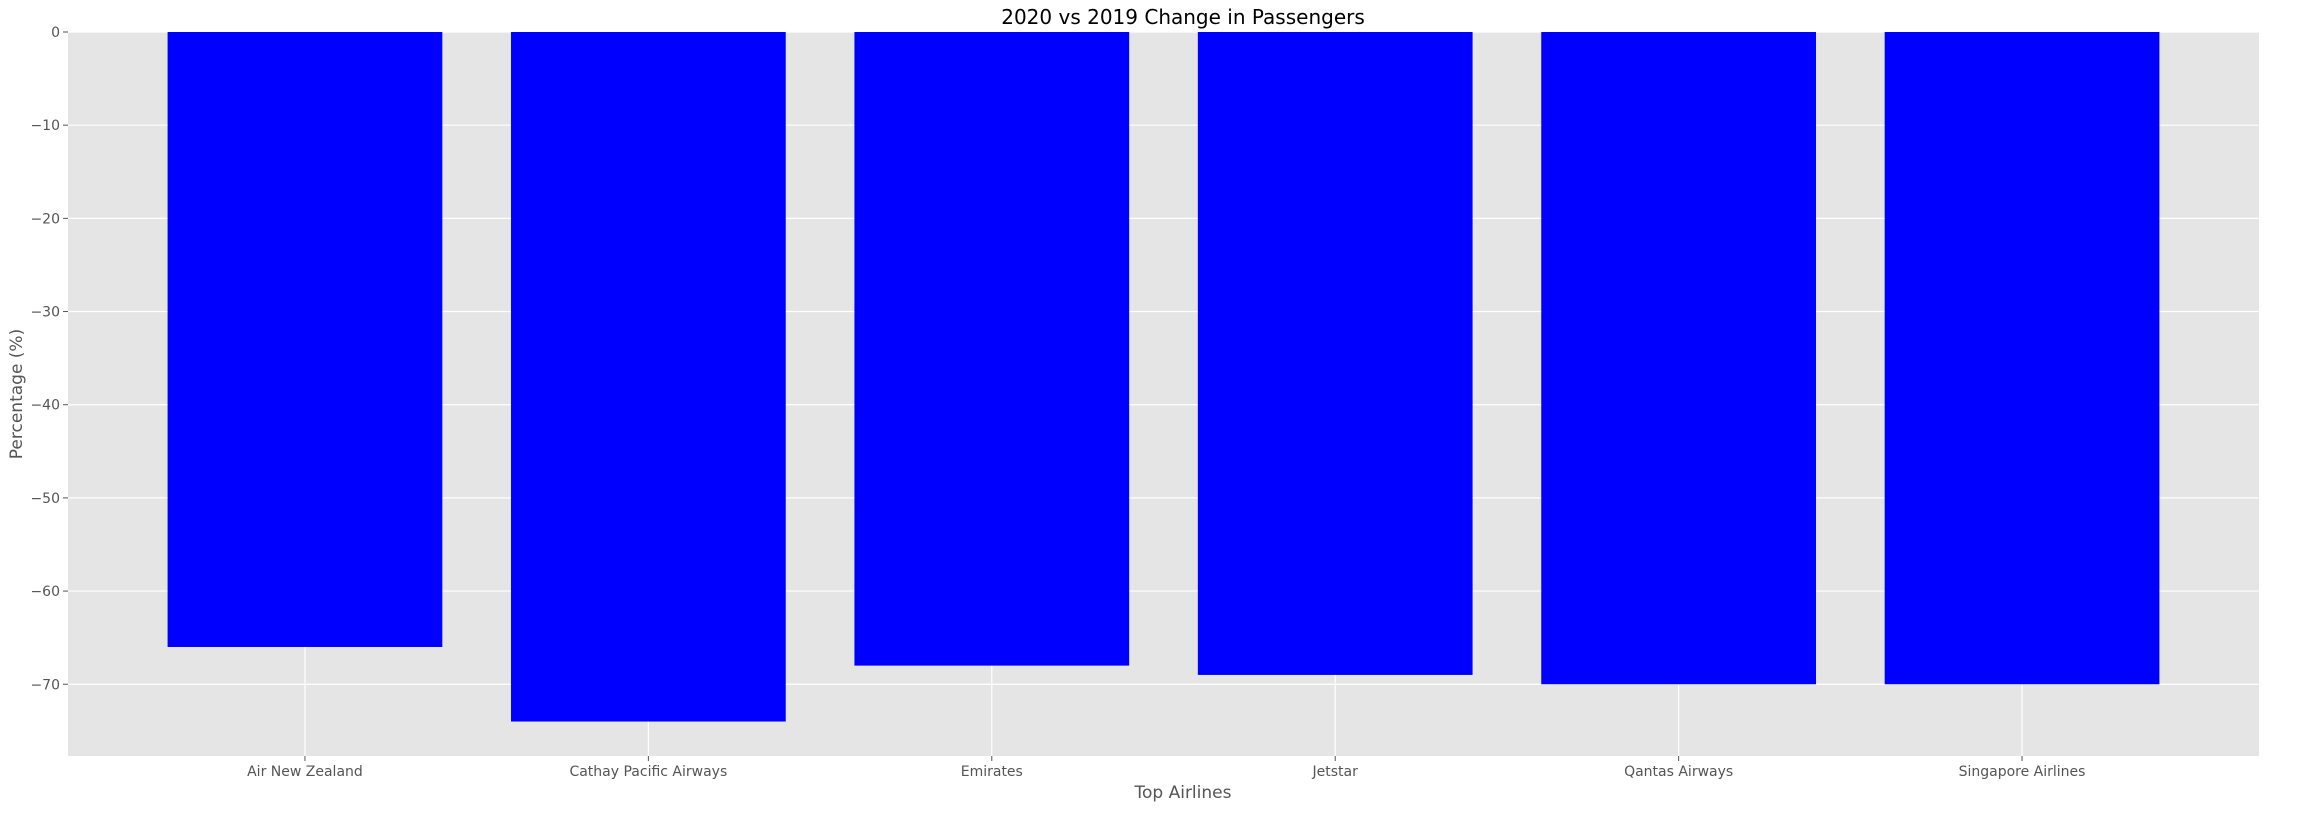 The height and width of the screenshot is (814, 2309). What do you see at coordinates (1183, 793) in the screenshot?
I see `x-axis-label: Top Airlines` at bounding box center [1183, 793].